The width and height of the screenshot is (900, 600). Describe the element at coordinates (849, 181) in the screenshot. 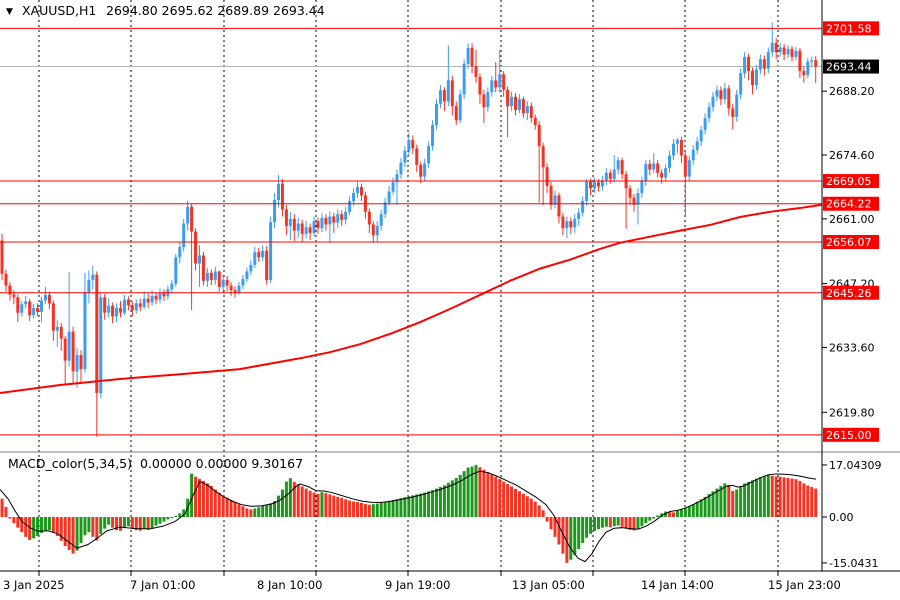

I see `price-level-badge-label: 2669.05` at that location.